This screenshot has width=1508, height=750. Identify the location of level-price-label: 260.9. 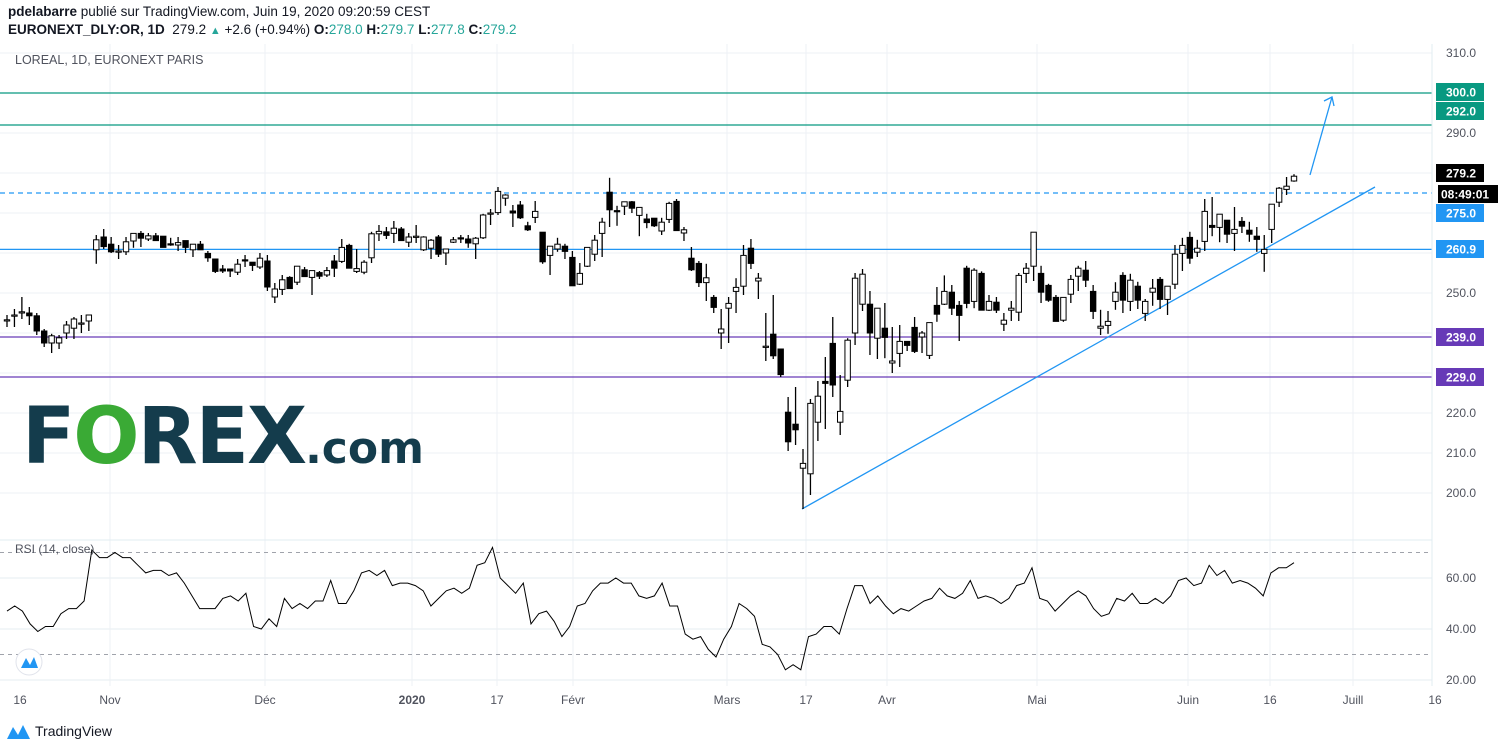
(1461, 250).